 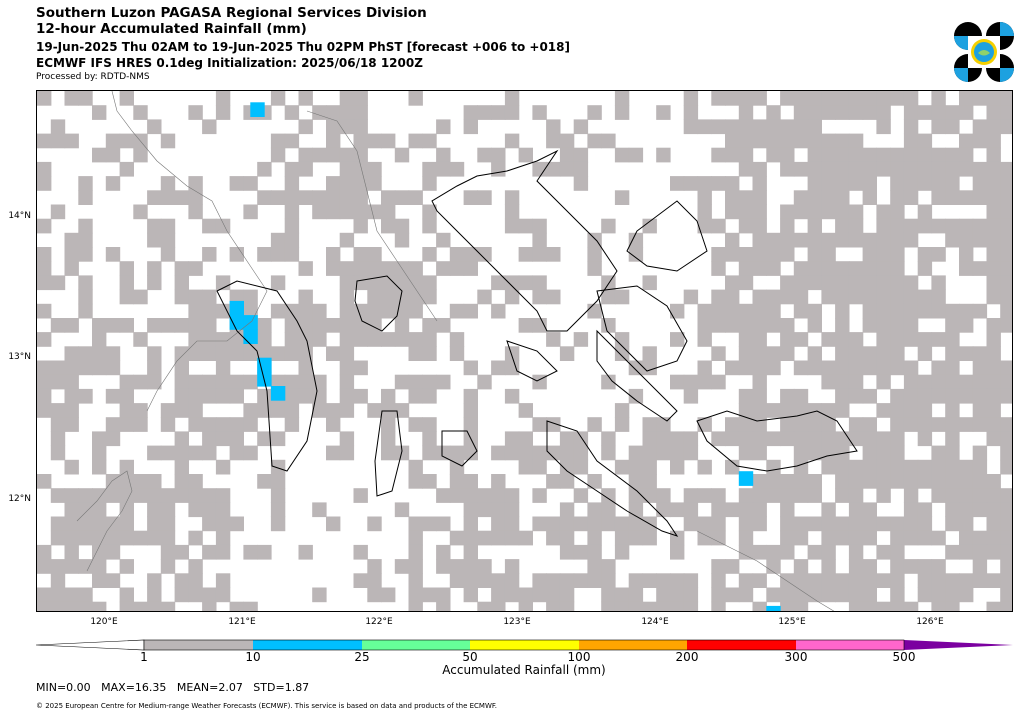 What do you see at coordinates (242, 622) in the screenshot?
I see `lon-label: 121°E` at bounding box center [242, 622].